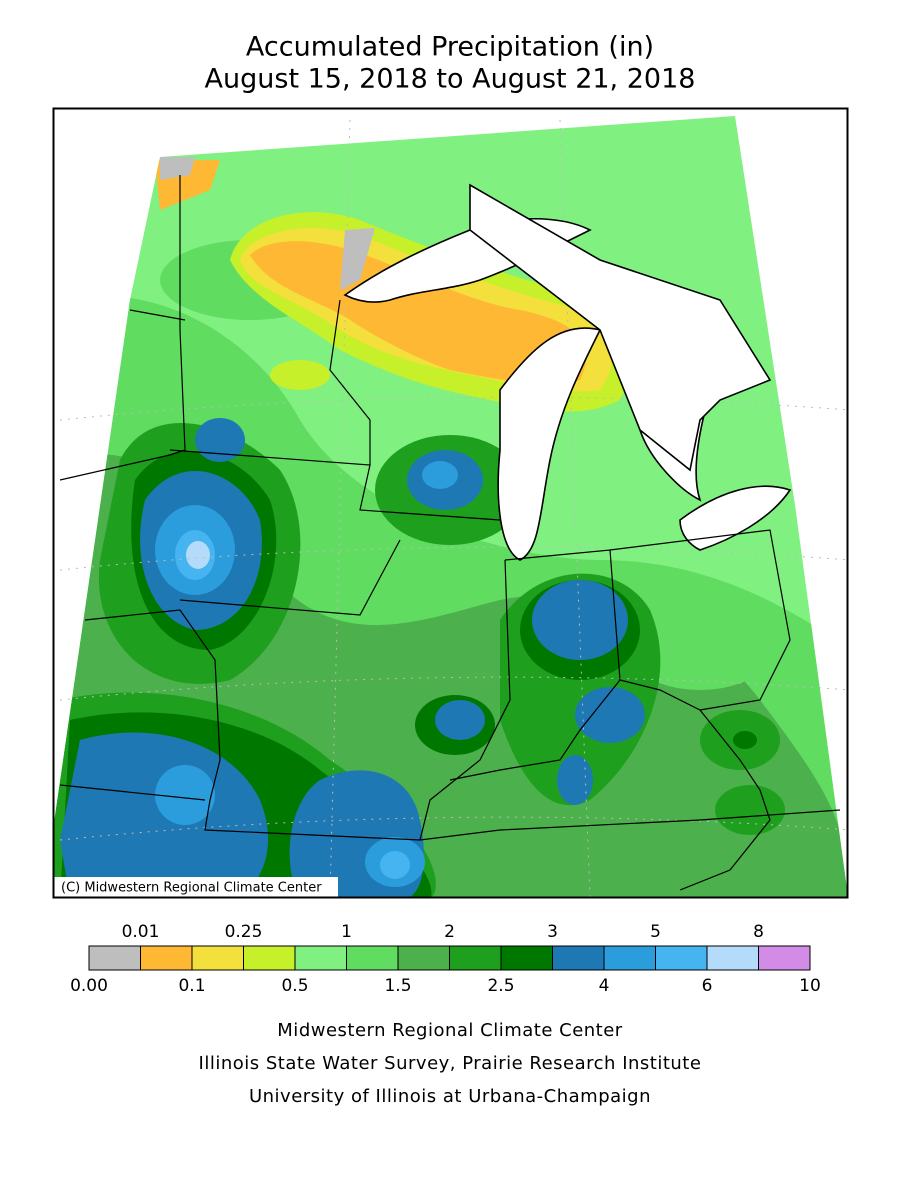  I want to click on copyright: (C) Midwestern Regional Climate Center, so click(191, 888).